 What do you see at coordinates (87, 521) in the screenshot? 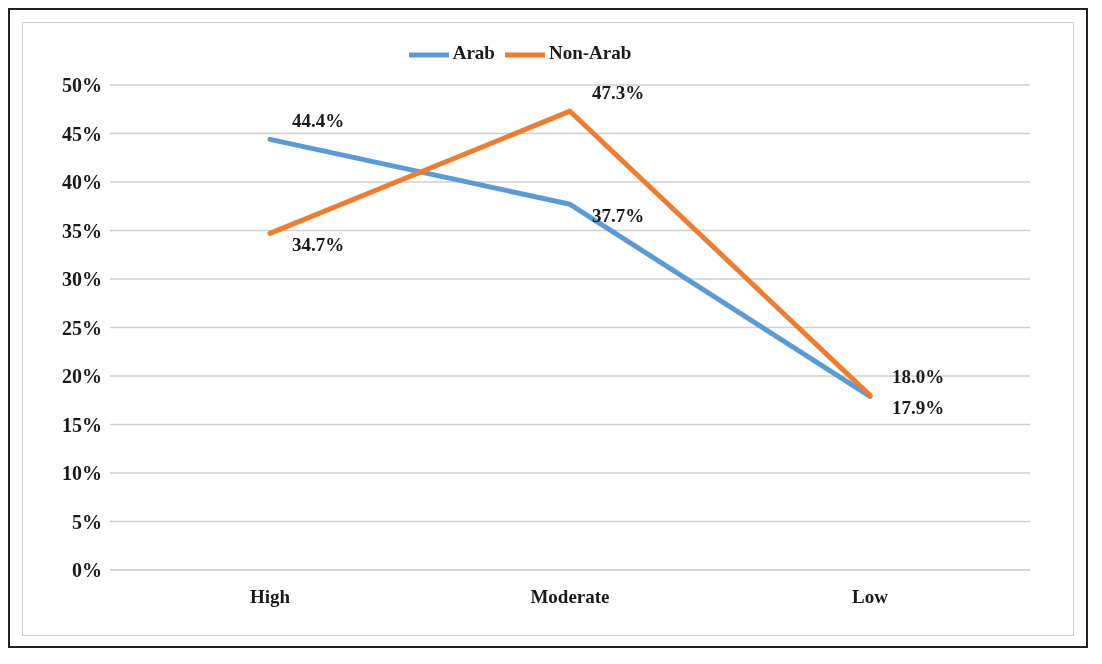
I see `y-tick-label: 5%` at bounding box center [87, 521].